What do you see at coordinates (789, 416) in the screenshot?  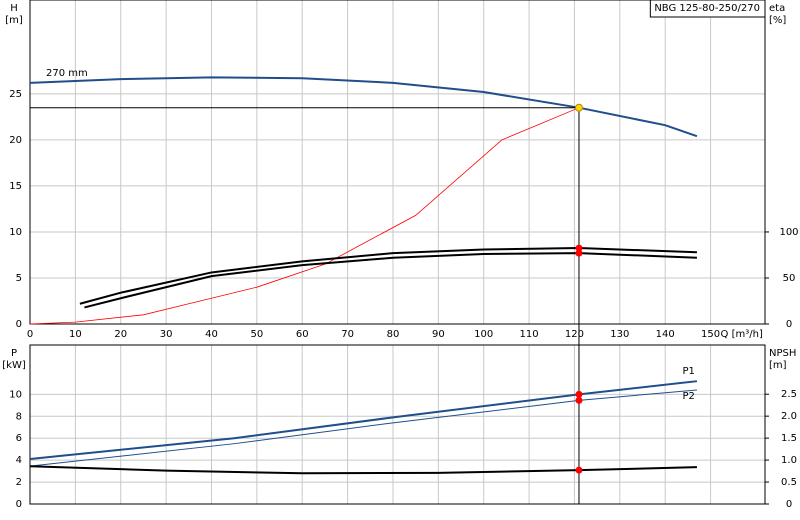 I see `y2-tick-label: 2.0` at bounding box center [789, 416].